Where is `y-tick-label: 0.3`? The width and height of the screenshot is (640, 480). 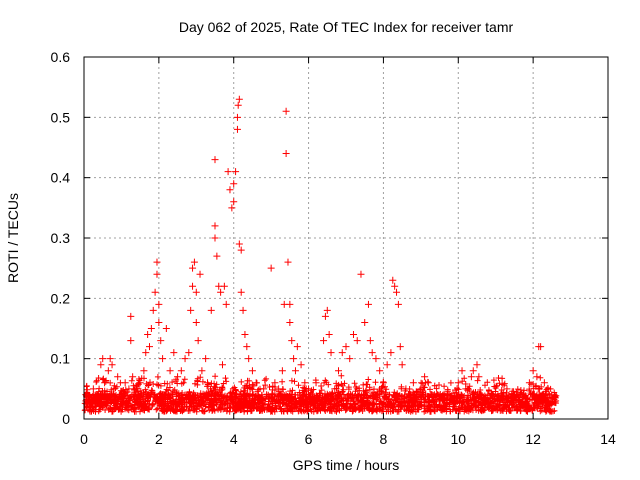
y-tick-label: 0.3 is located at coordinates (61, 238).